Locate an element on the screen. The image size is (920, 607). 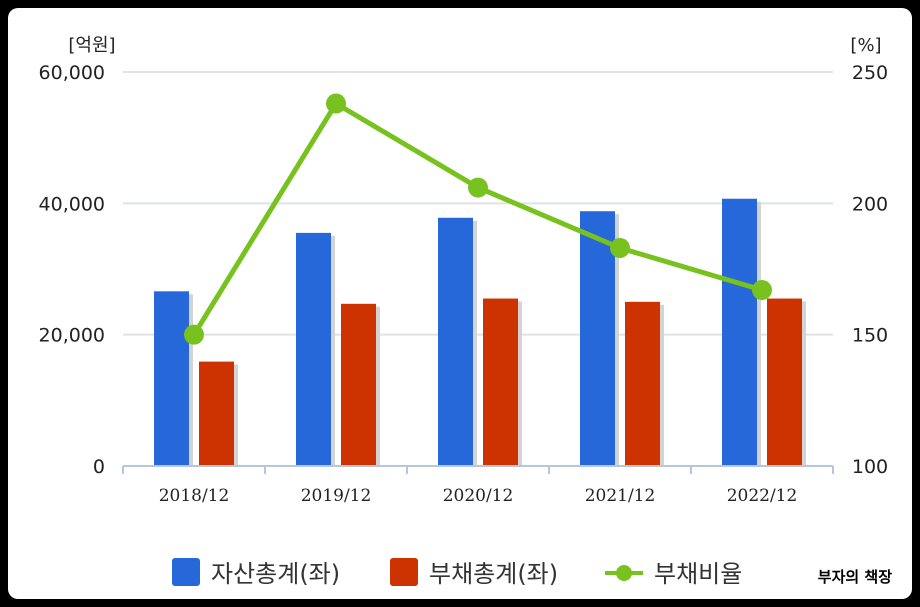
x-axis: 2018/12 2019/12 2020/12 2021/12 2022/12 is located at coordinates (478, 485).